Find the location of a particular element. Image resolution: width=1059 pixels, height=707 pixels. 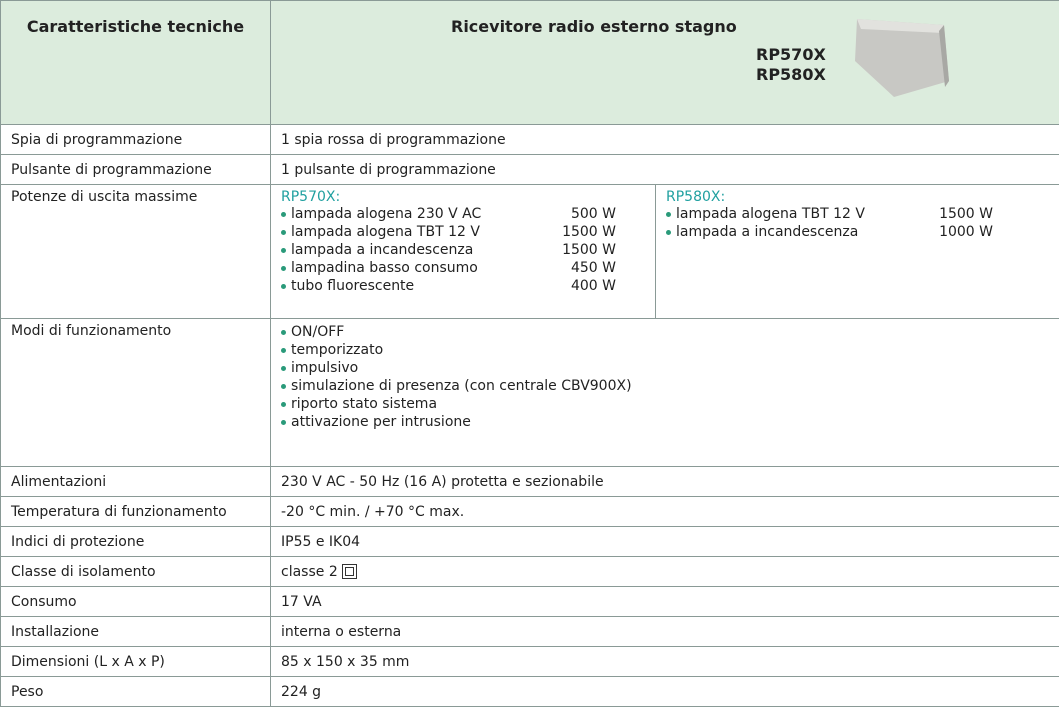

header-title: Ricevitore radio esterno stagno is located at coordinates (594, 26).